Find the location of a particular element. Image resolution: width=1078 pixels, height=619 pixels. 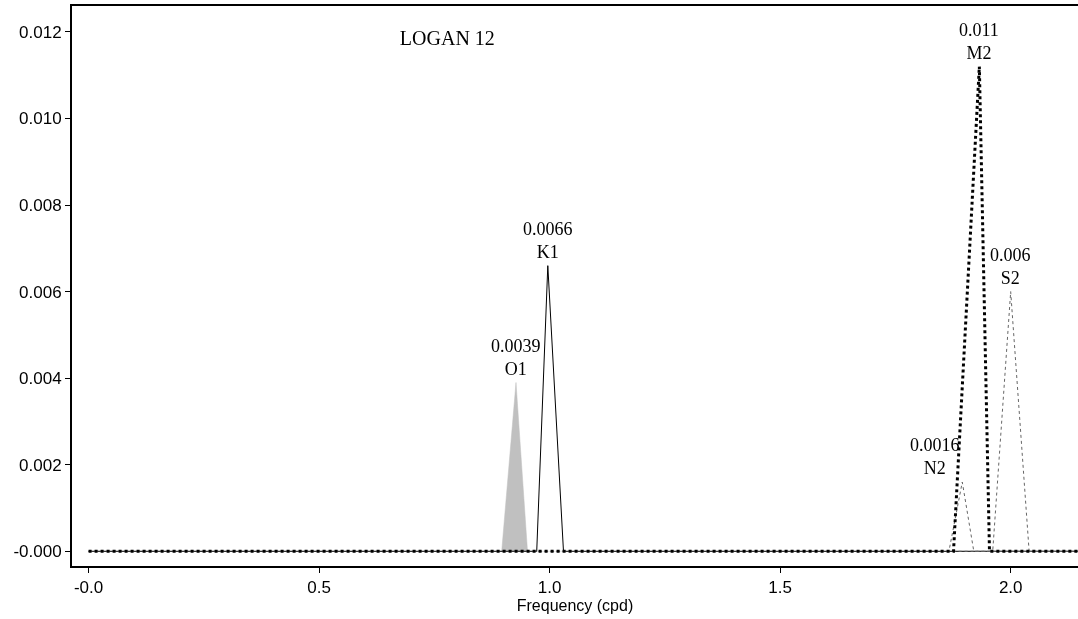

annotation: 0.006 S2 is located at coordinates (1010, 267).